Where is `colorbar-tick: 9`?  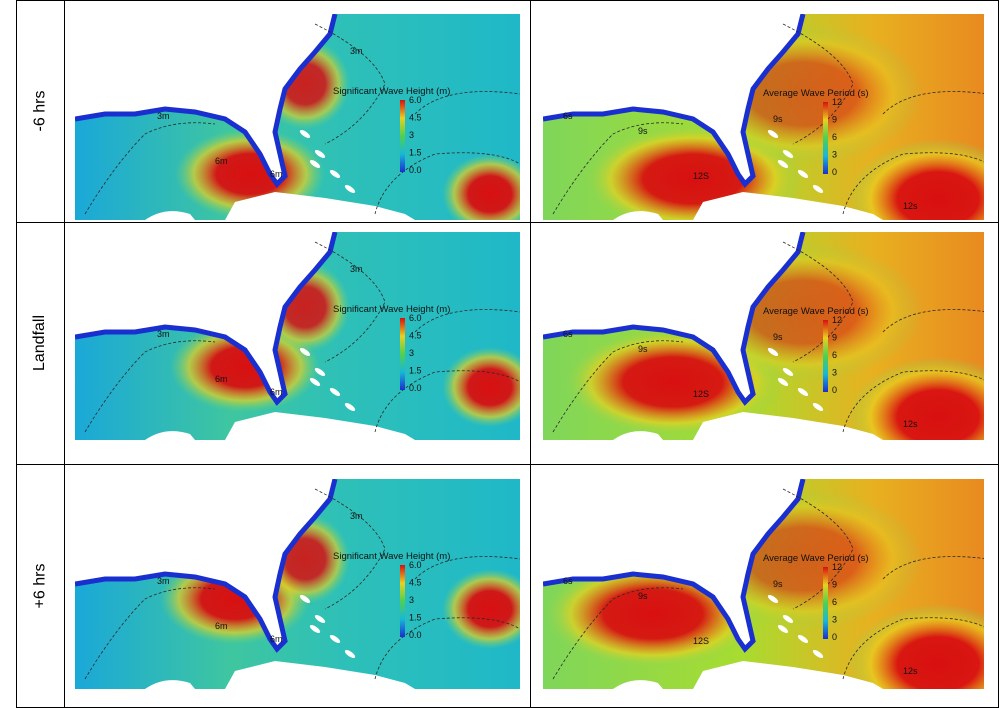 colorbar-tick: 9 is located at coordinates (834, 585).